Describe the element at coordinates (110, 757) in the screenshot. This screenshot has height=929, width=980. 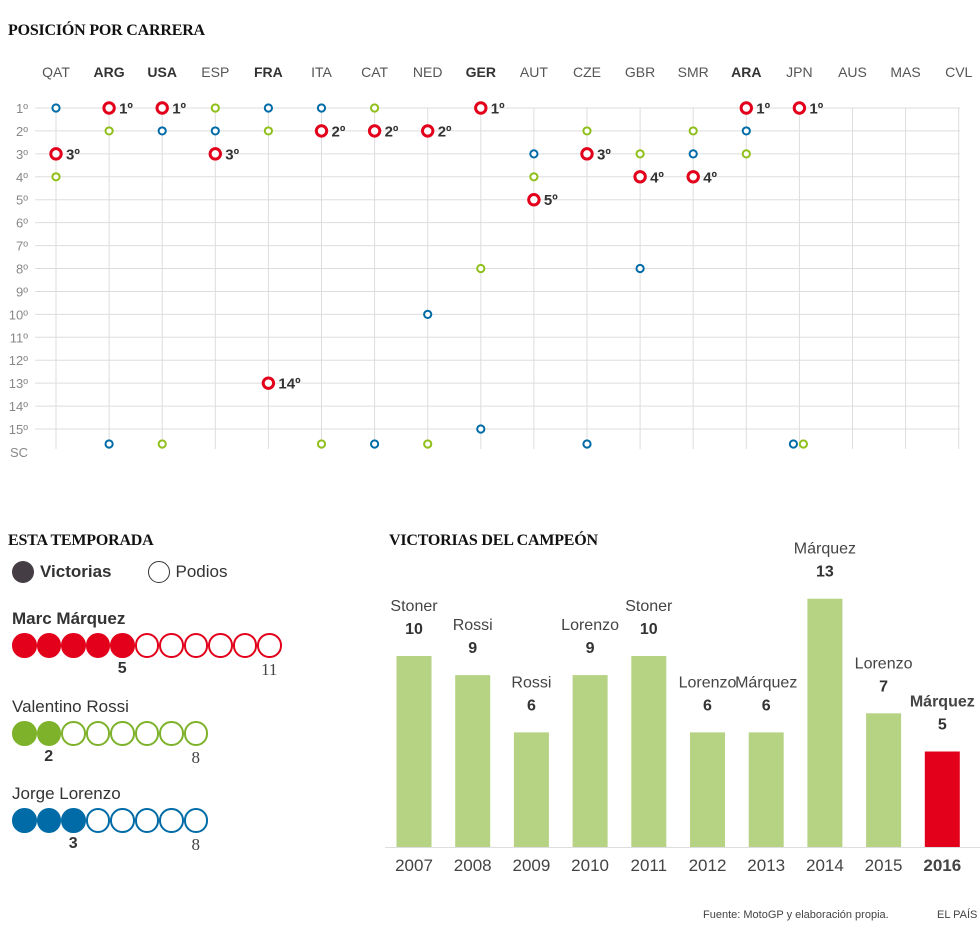
I see `rider-counts: 2 8` at that location.